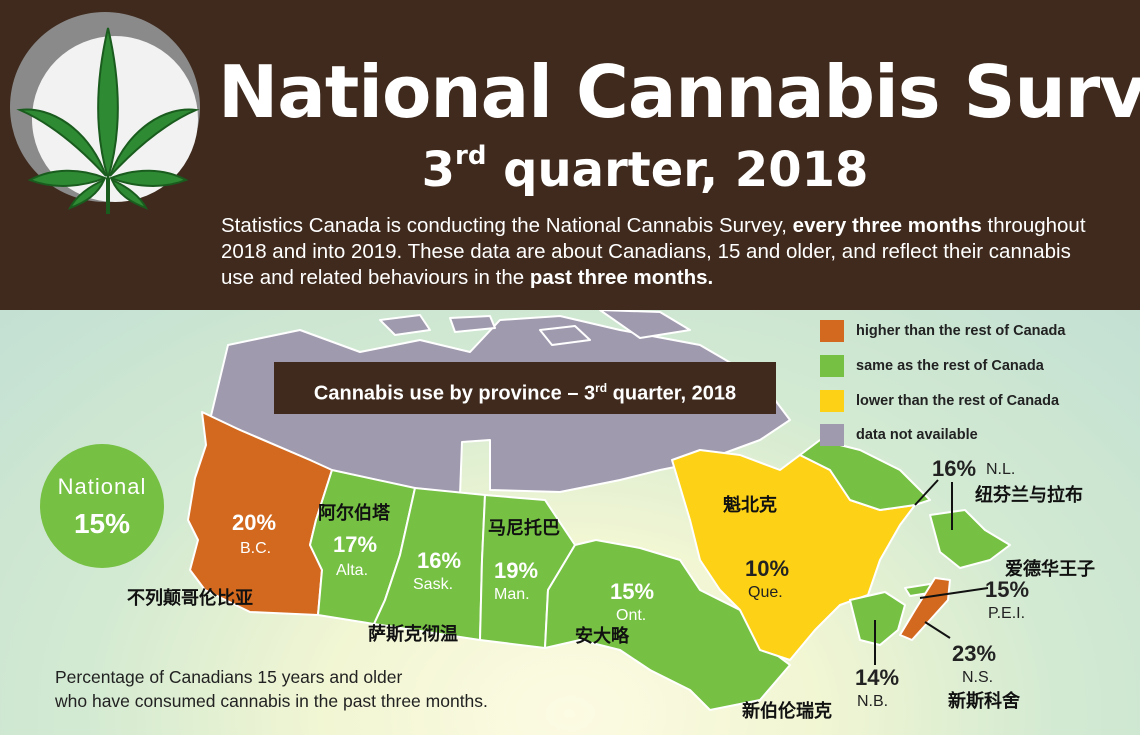  Describe the element at coordinates (645, 169) in the screenshot. I see `page-subtitle: 3rd quarter, 2018` at that location.